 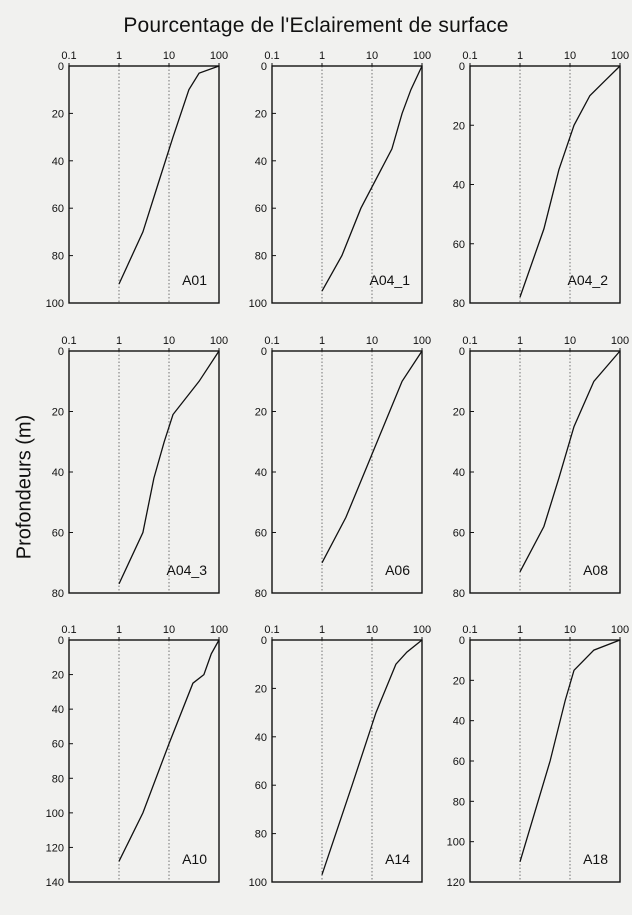 What do you see at coordinates (316, 25) in the screenshot?
I see `chart-main-title: Pourcentage de l'Eclairement de surface` at bounding box center [316, 25].